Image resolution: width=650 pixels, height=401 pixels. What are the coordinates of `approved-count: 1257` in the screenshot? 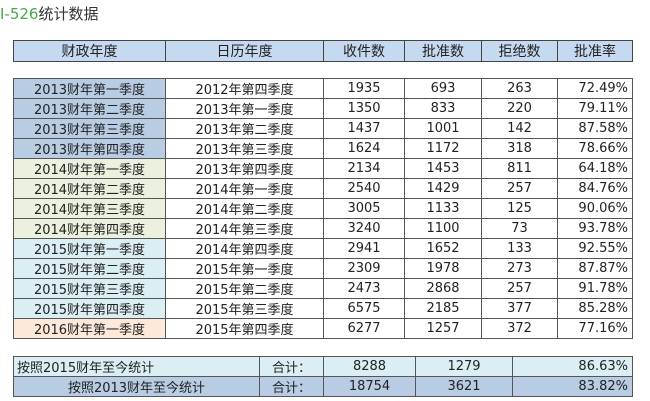 It's located at (443, 328).